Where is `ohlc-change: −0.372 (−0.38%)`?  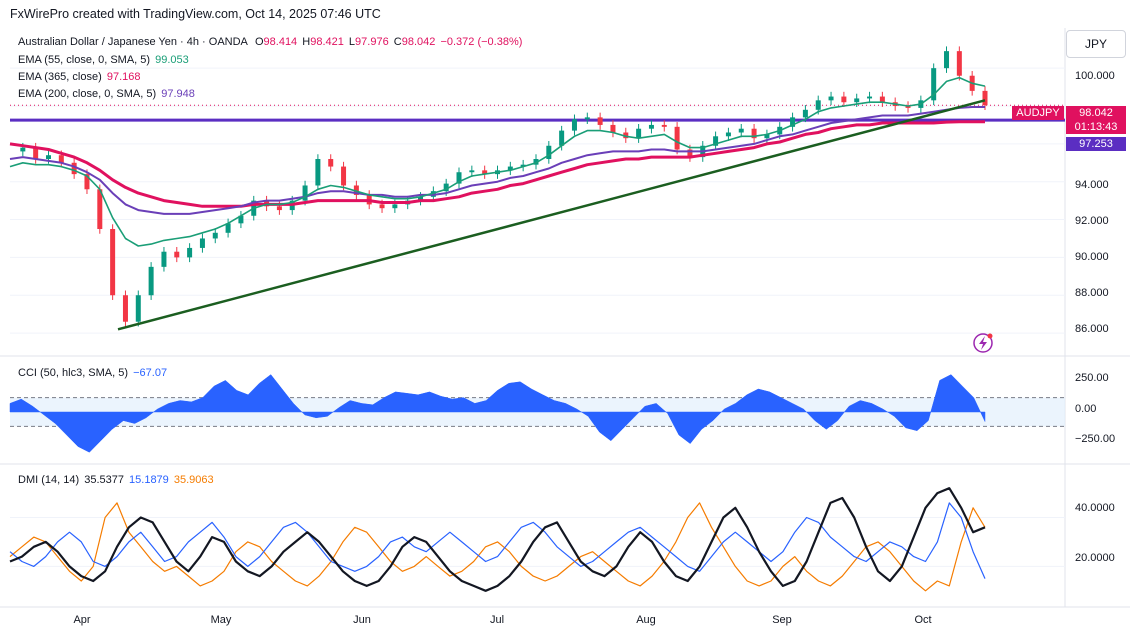 ohlc-change: −0.372 (−0.38%) is located at coordinates (481, 42).